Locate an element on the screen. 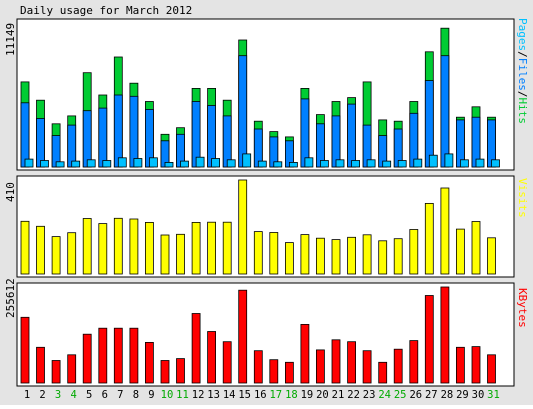  day-label: 20 is located at coordinates (322, 395).